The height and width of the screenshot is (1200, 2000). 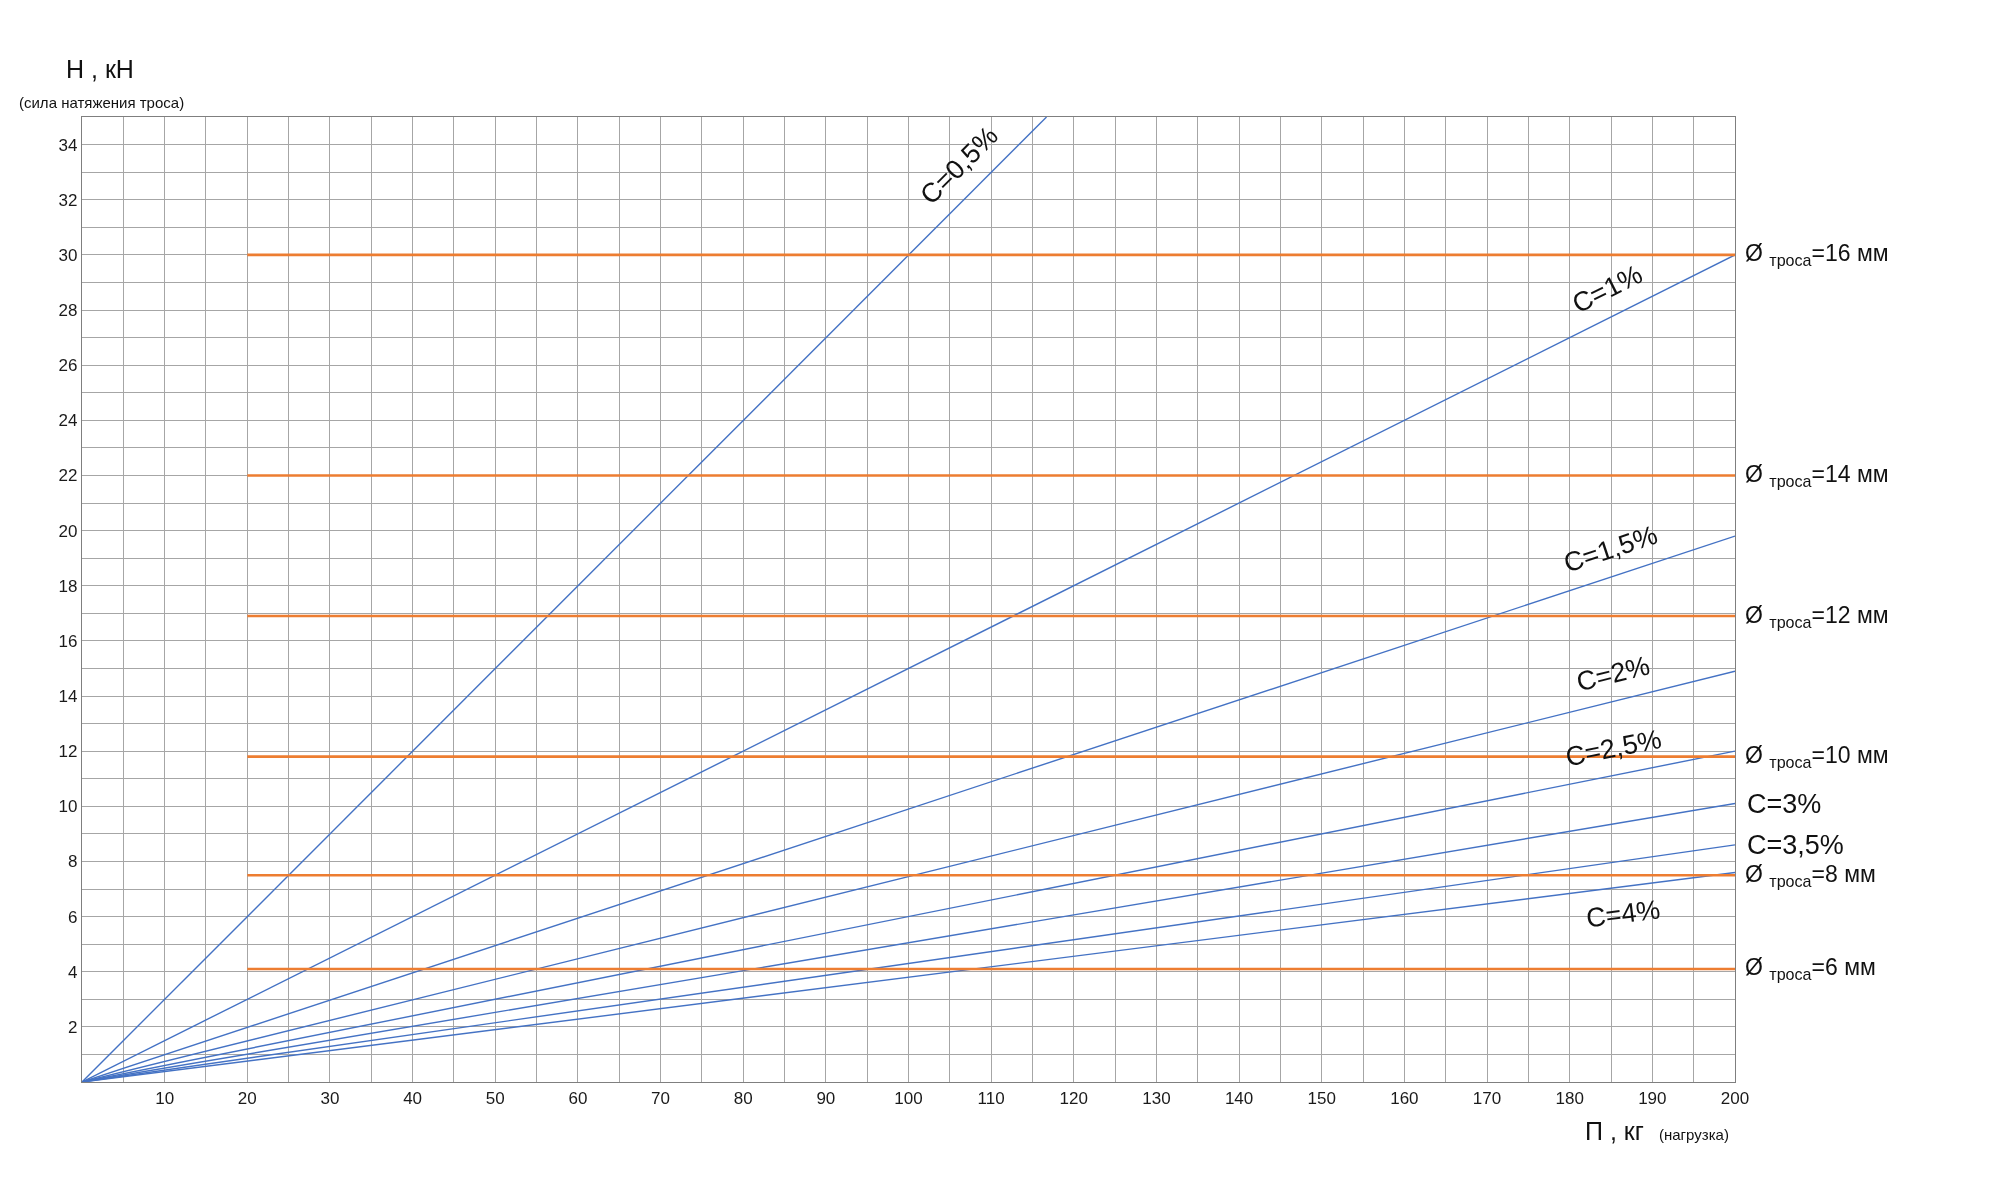 What do you see at coordinates (1810, 875) in the screenshot?
I see `series-label: Ø $_{троса}$=8 мм` at bounding box center [1810, 875].